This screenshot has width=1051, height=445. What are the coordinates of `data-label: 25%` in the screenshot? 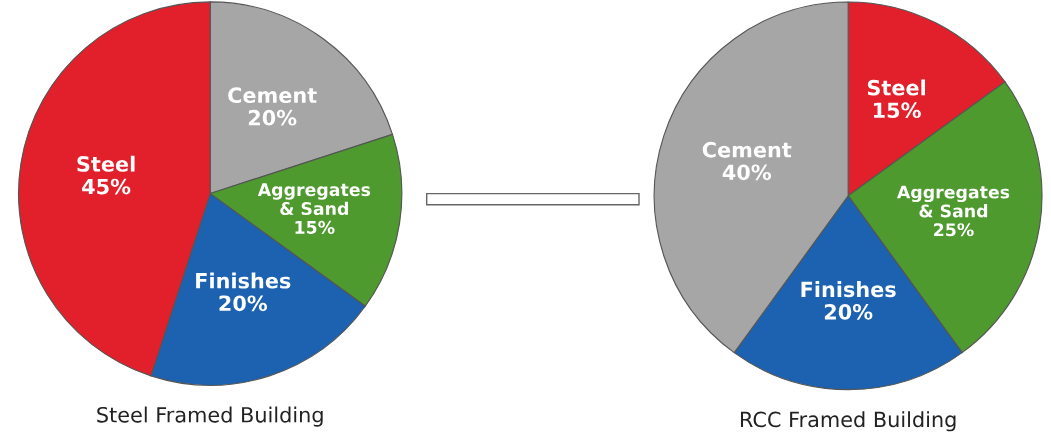 It's located at (954, 230).